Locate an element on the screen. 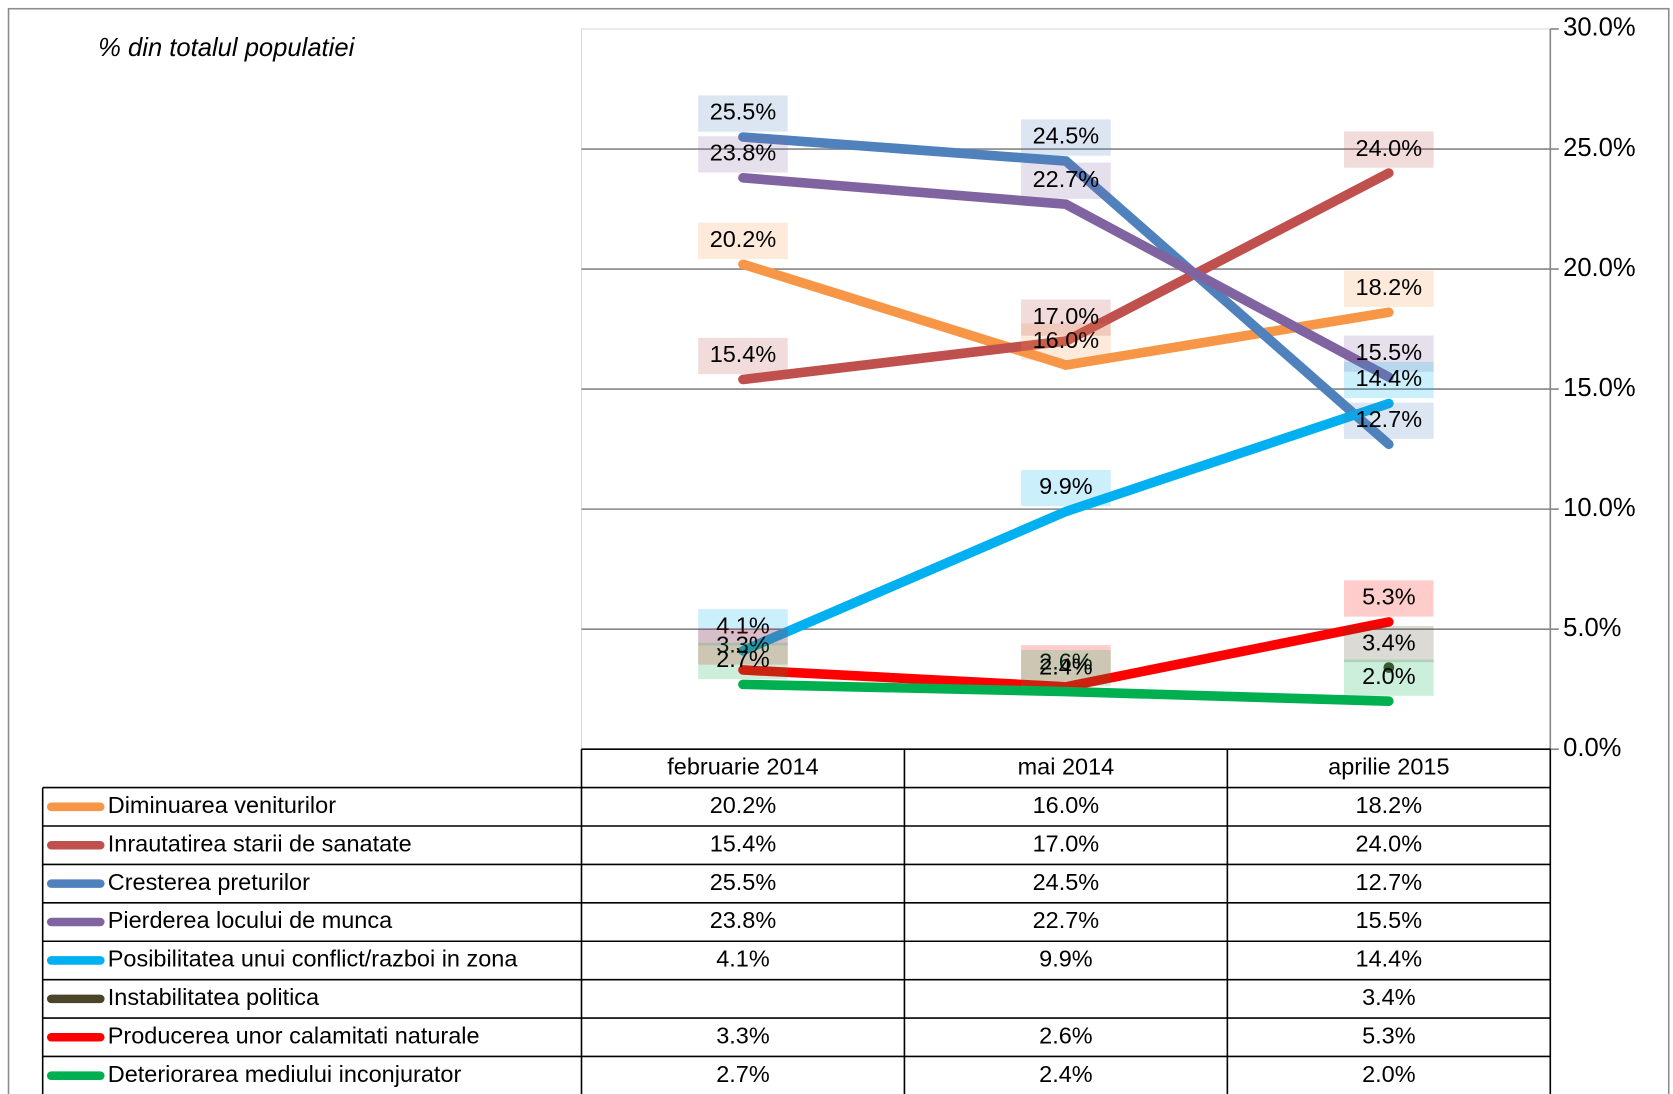 Image resolution: width=1673 pixels, height=1094 pixels. data-label: 22.7% is located at coordinates (1066, 179).